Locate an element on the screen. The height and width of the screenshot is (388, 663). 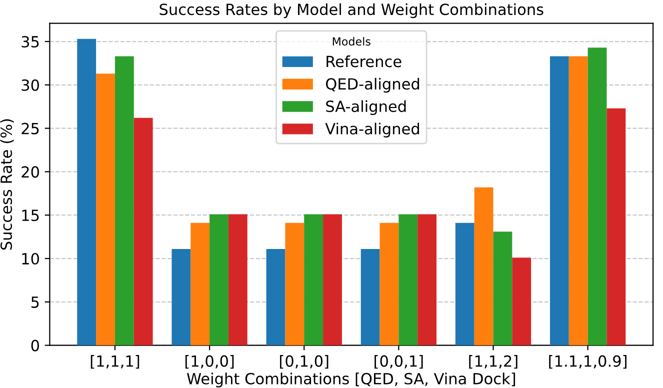
chart-title: Success Rates by Model and Weight Combinations is located at coordinates (352, 10).